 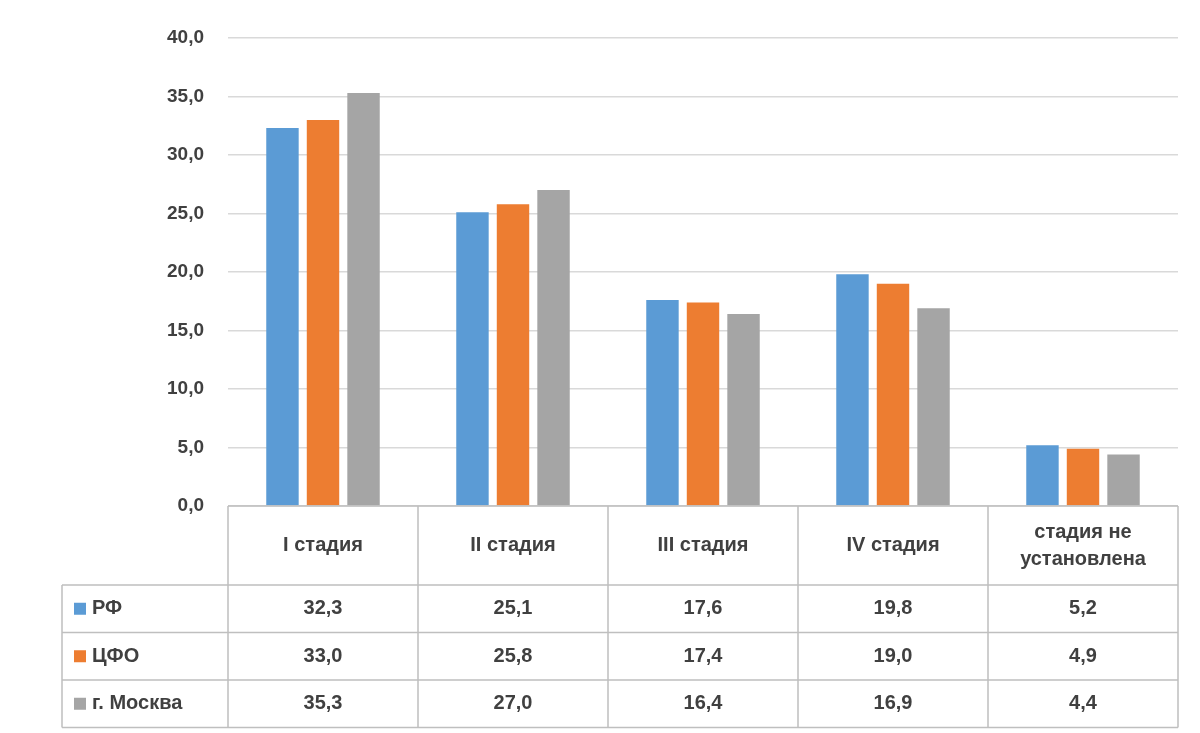 What do you see at coordinates (893, 702) in the screenshot?
I see `data-label: 16,9` at bounding box center [893, 702].